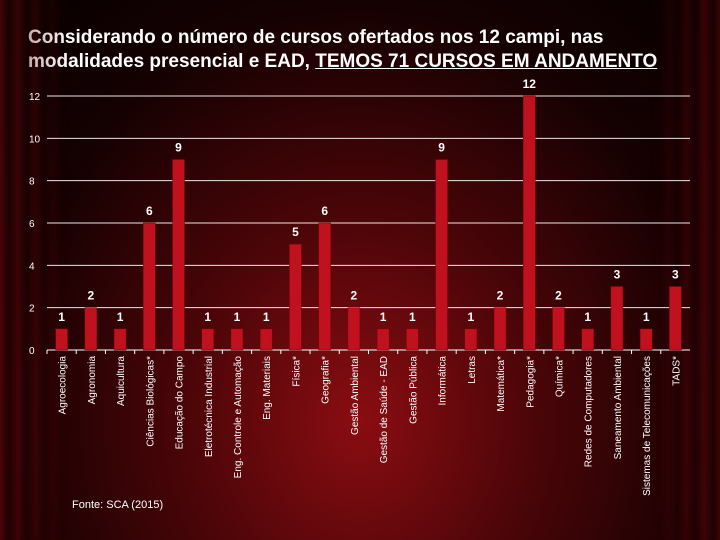  Describe the element at coordinates (32, 266) in the screenshot. I see `y-tick-label: 4` at that location.